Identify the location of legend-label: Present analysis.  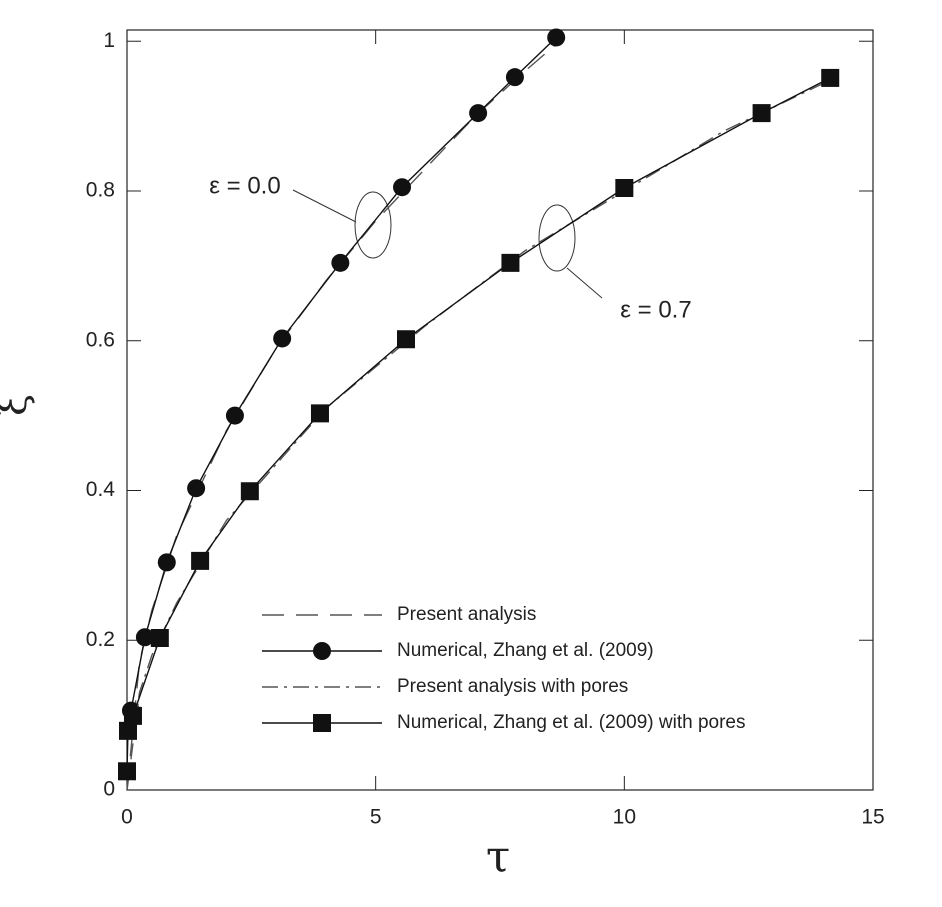
(466, 614).